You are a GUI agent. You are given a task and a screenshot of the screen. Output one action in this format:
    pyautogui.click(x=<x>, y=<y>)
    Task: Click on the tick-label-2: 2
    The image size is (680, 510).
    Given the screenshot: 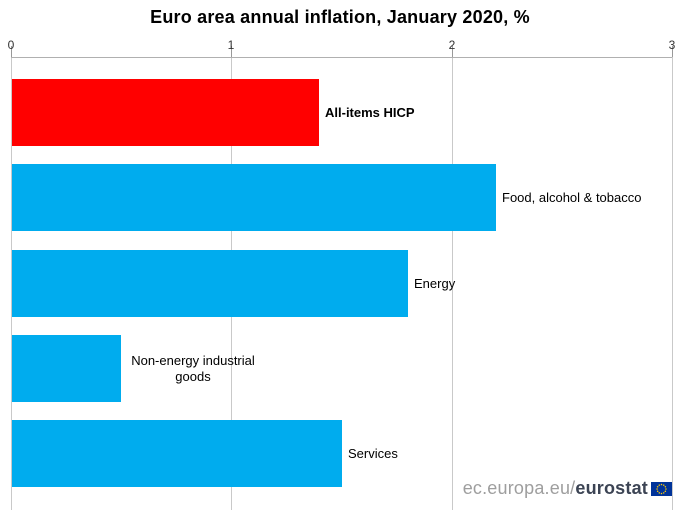 What is the action you would take?
    pyautogui.click(x=452, y=45)
    